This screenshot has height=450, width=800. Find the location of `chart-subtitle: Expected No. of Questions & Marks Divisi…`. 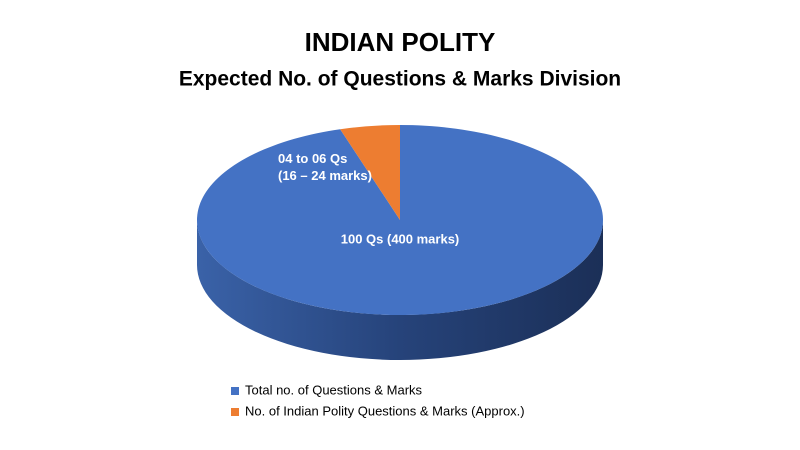

chart-subtitle: Expected No. of Questions & Marks Divisi… is located at coordinates (400, 79).